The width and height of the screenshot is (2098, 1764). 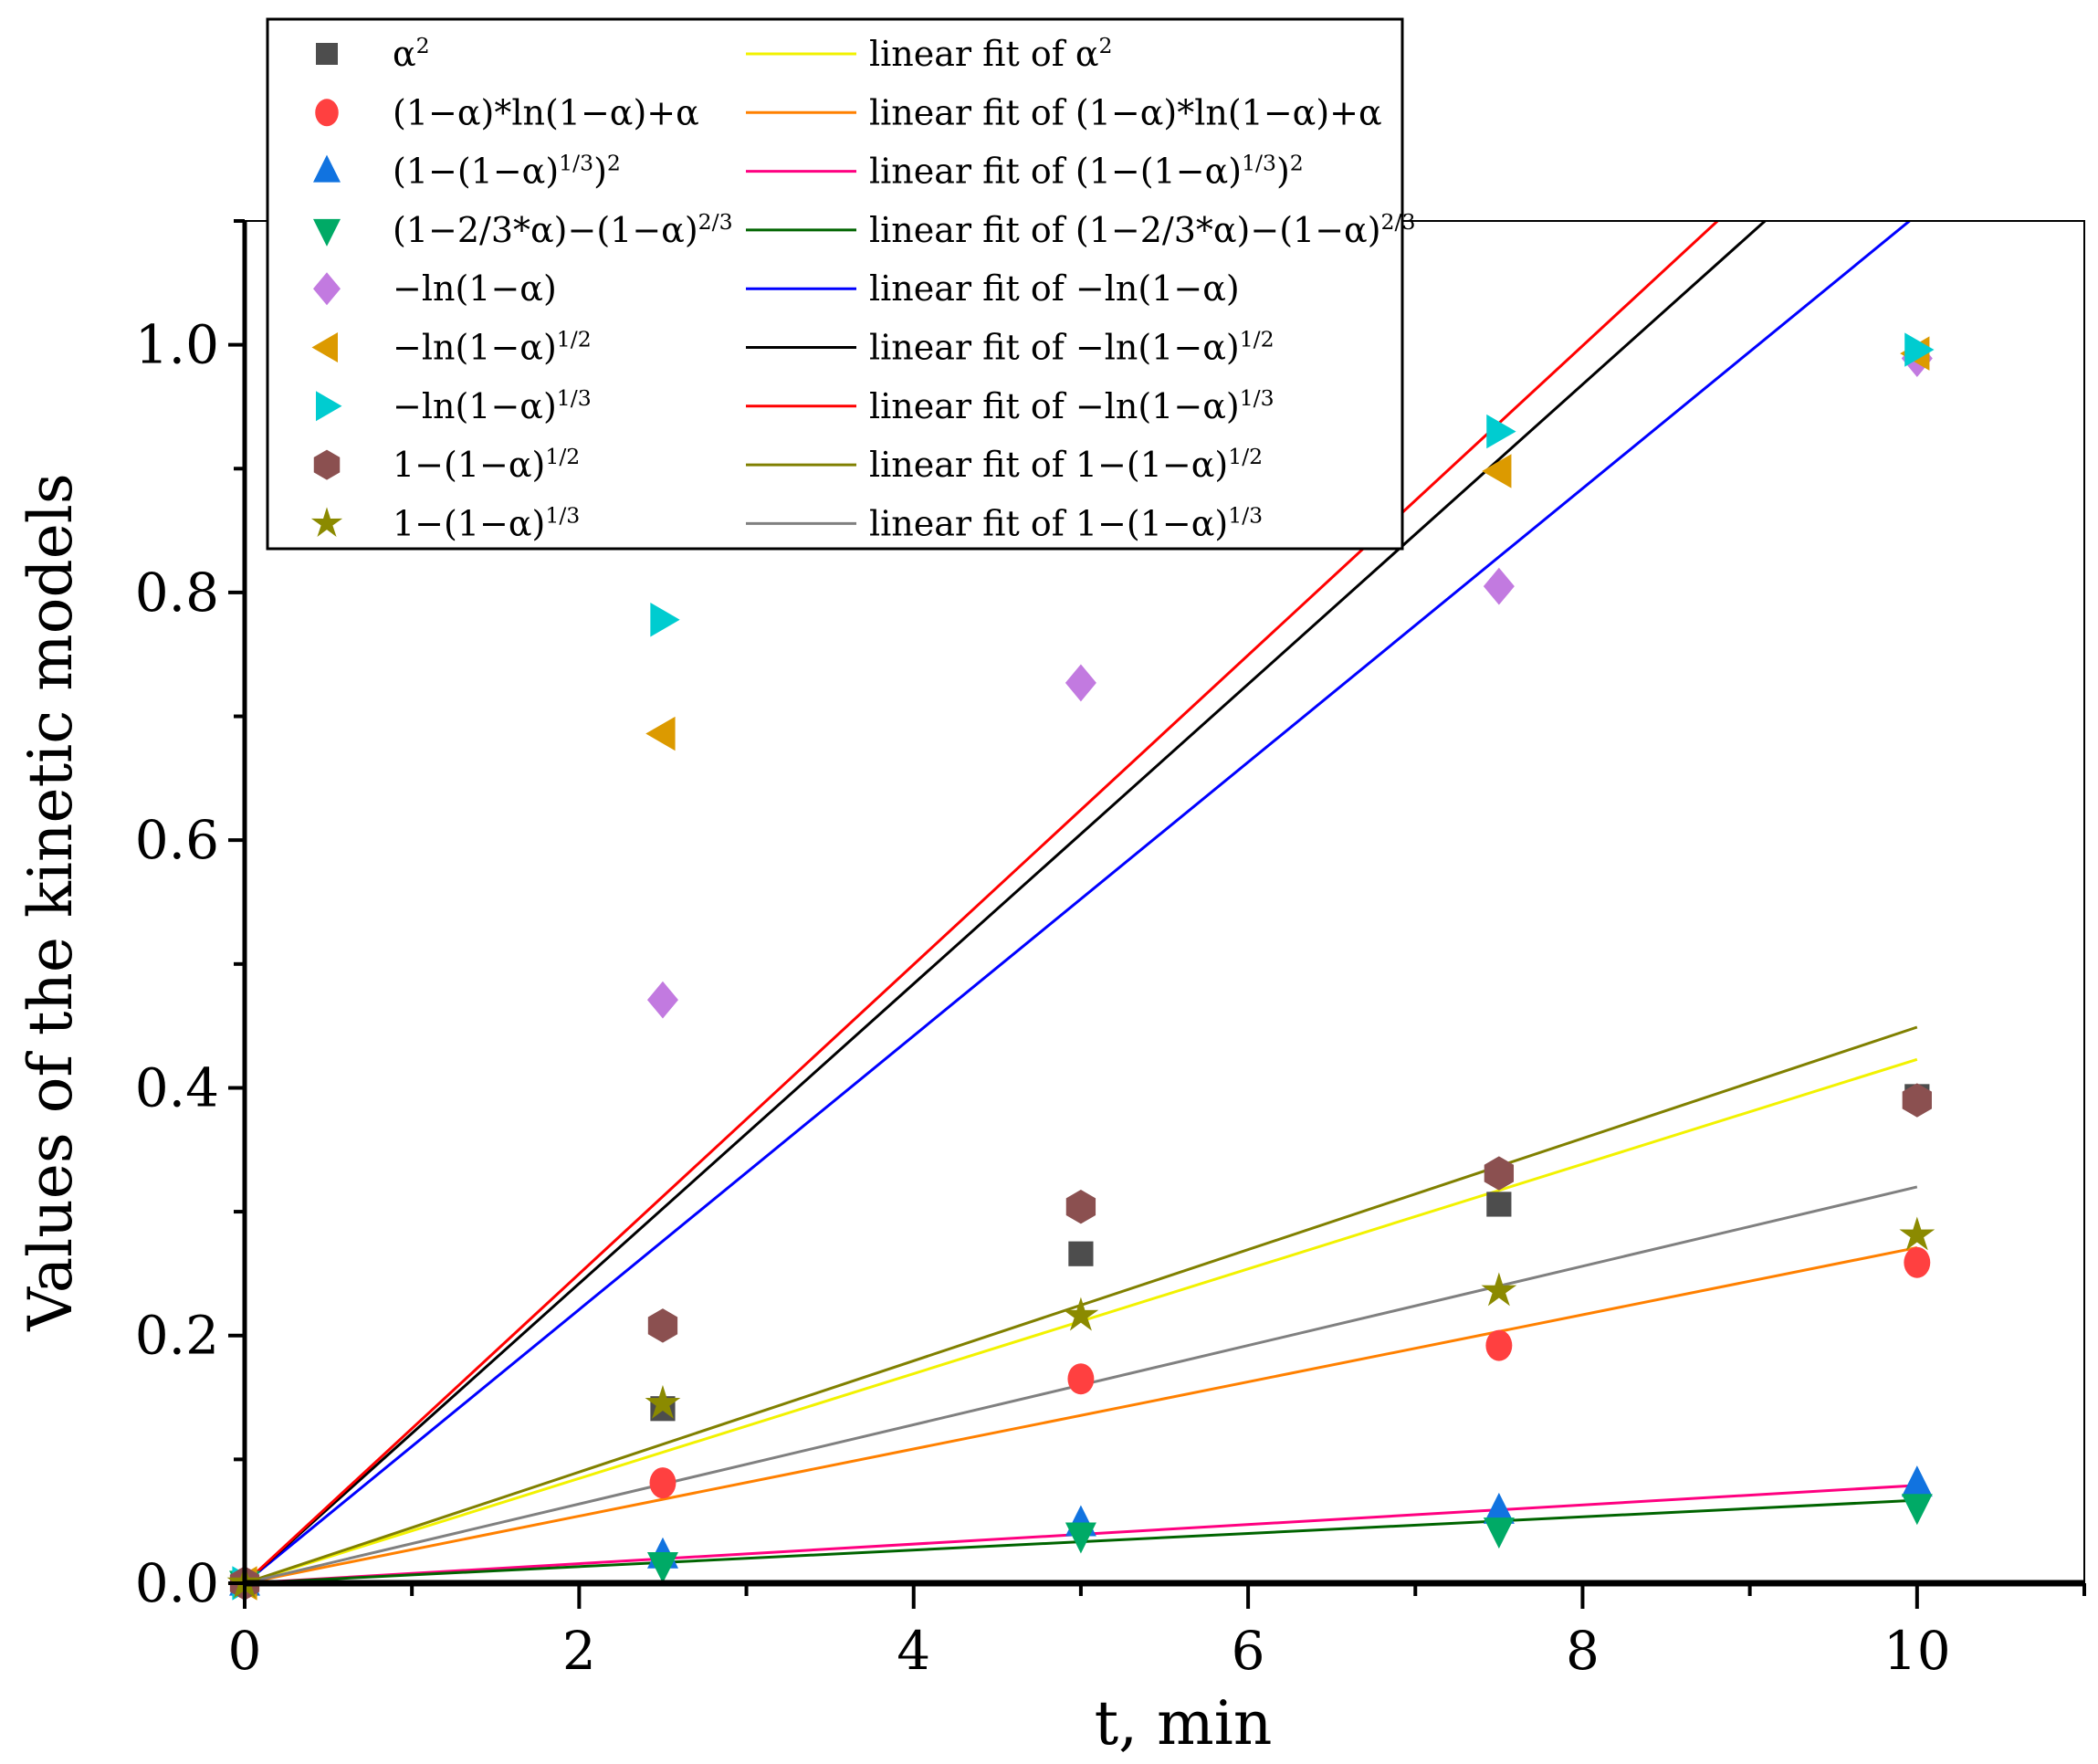 I want to click on legend-label: linear fit of 1−(1−α)1/3, so click(x=1066, y=522).